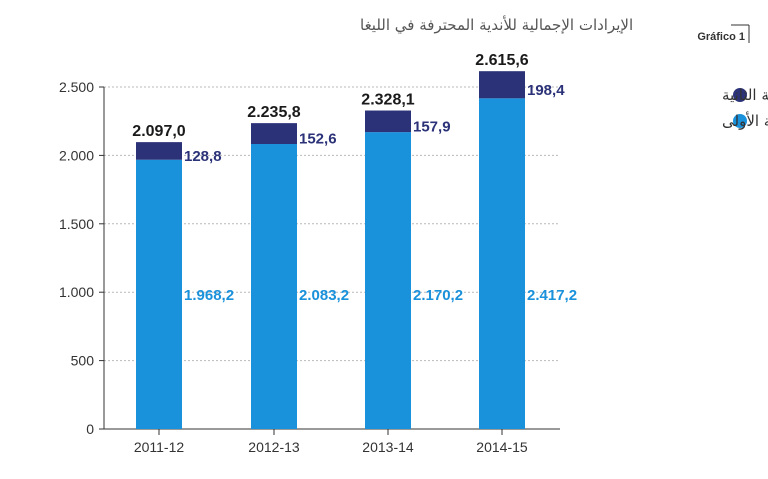 This screenshot has width=768, height=479. Describe the element at coordinates (209, 295) in the screenshot. I see `primera-value-label: 1.968,2` at that location.